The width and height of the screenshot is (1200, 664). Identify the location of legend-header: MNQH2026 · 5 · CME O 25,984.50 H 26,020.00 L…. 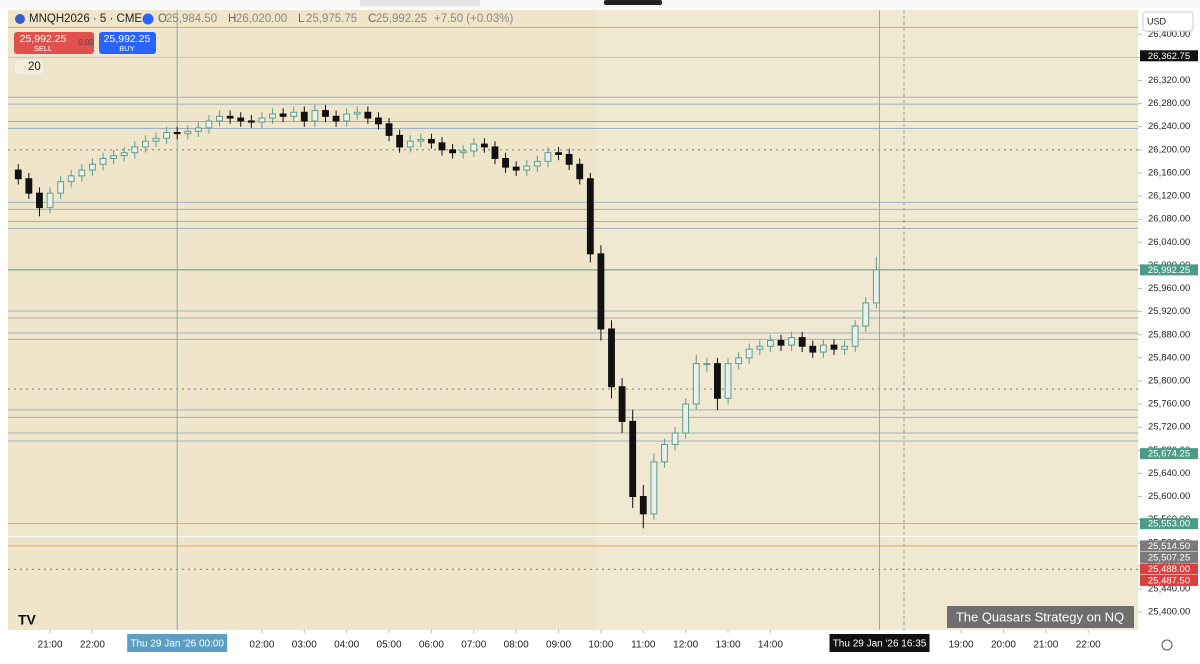
(263, 44).